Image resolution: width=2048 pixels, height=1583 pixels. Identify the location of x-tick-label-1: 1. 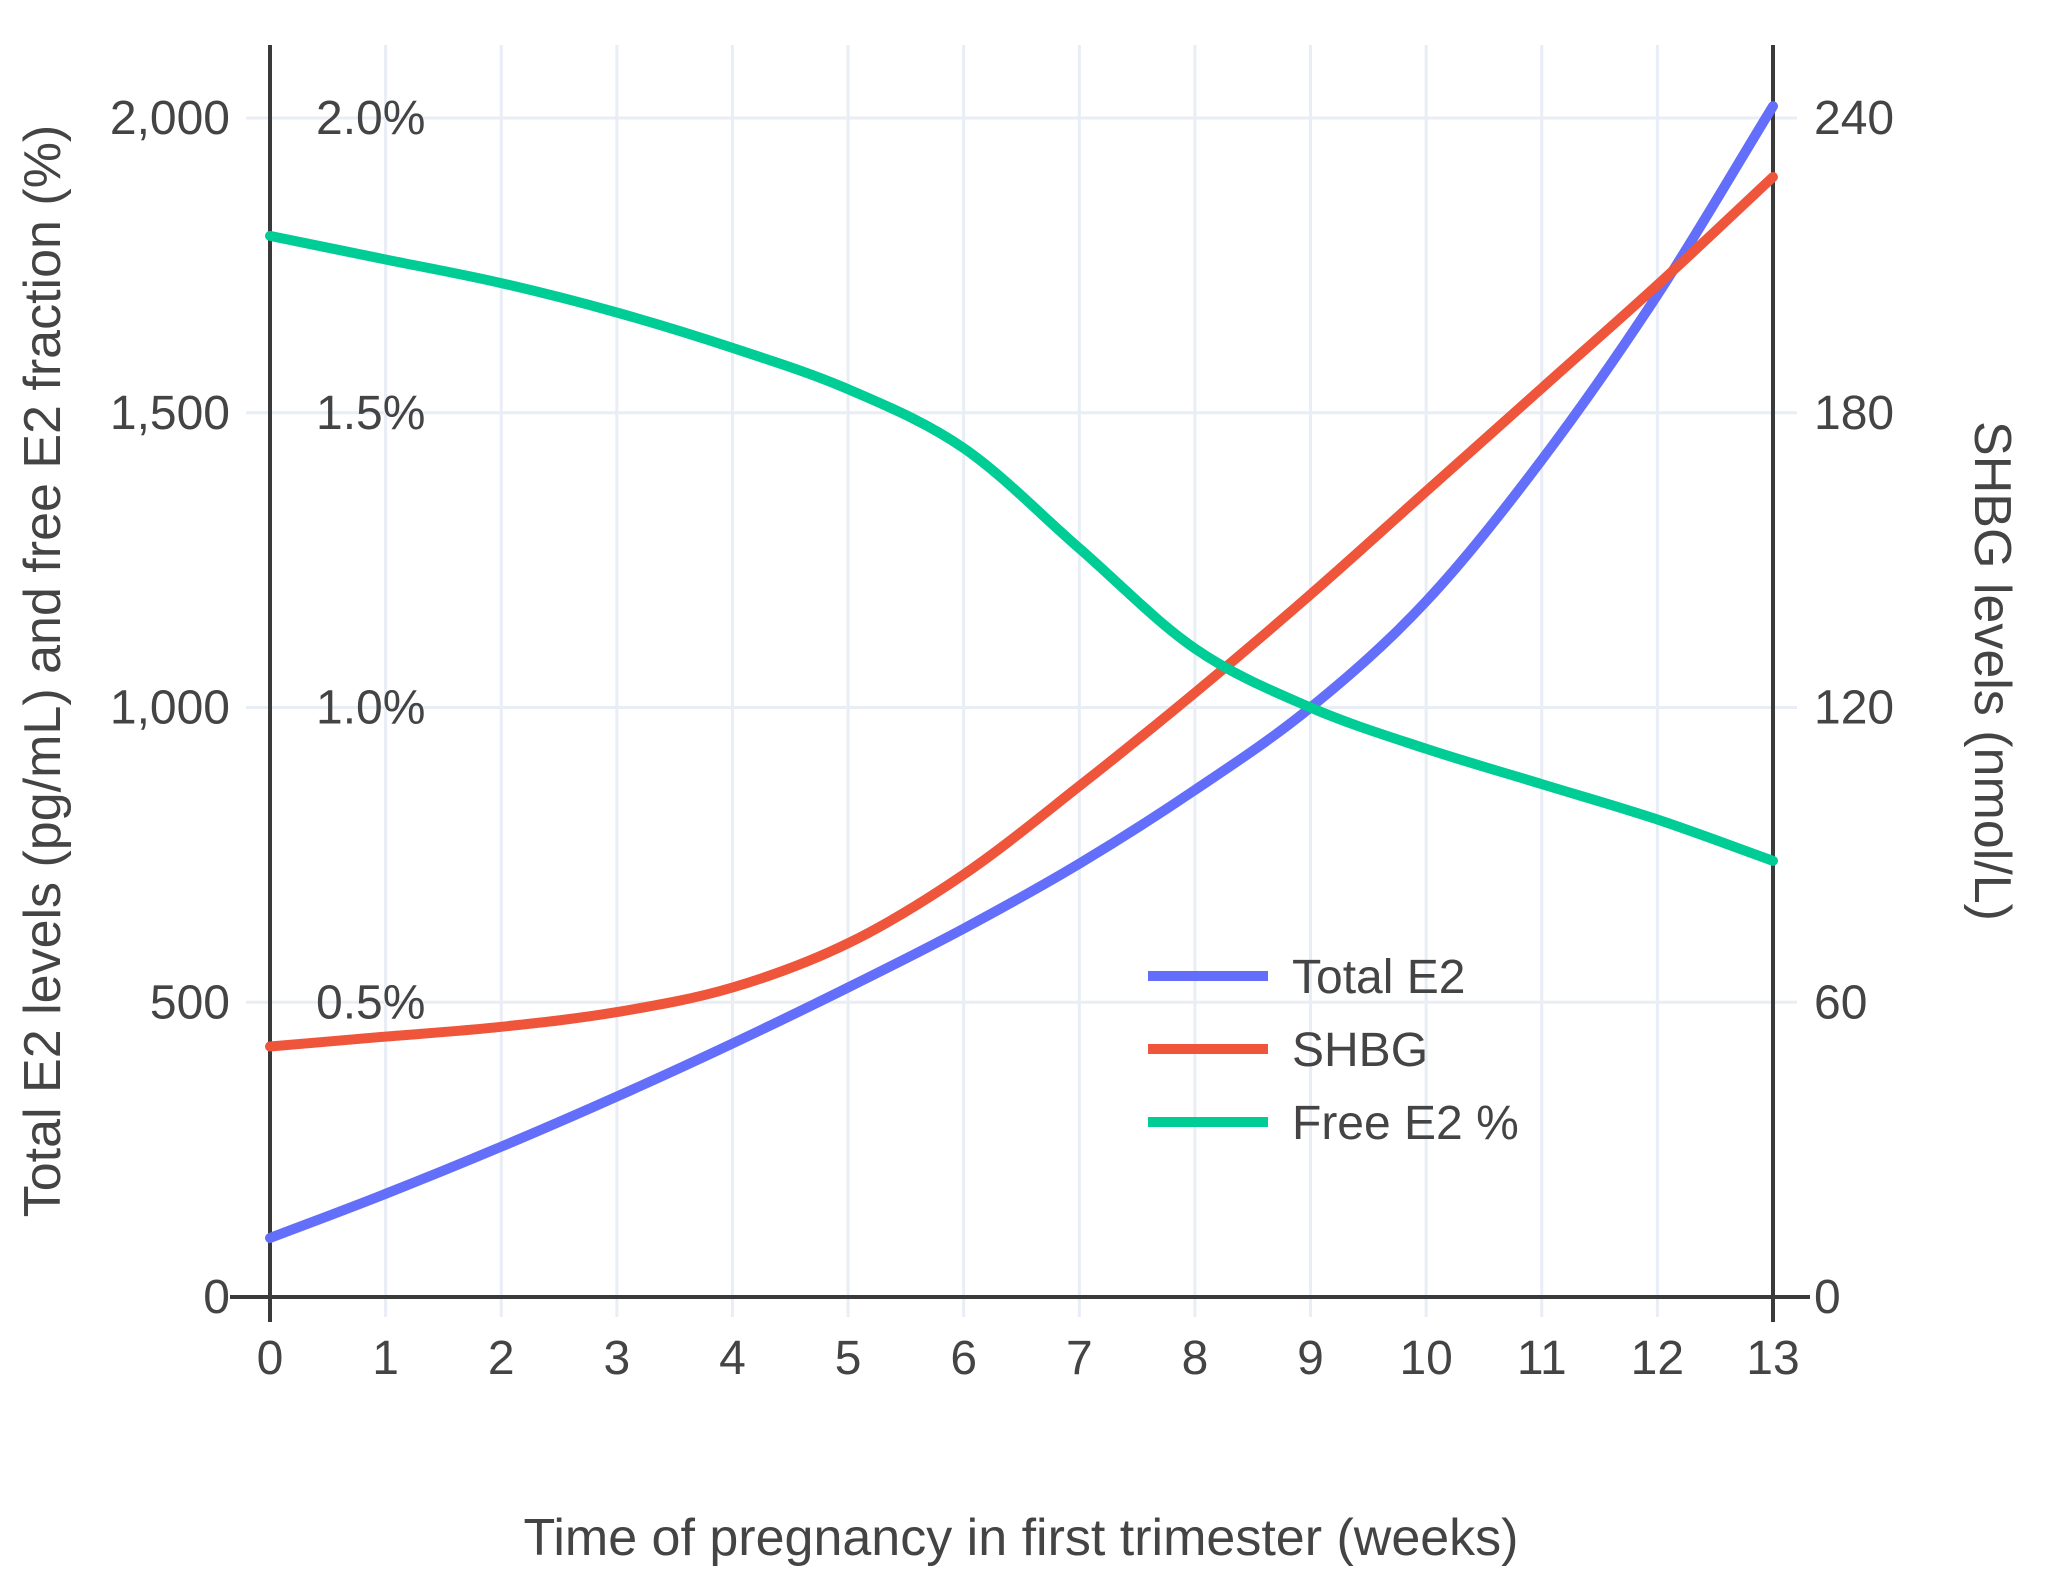
(385, 1358).